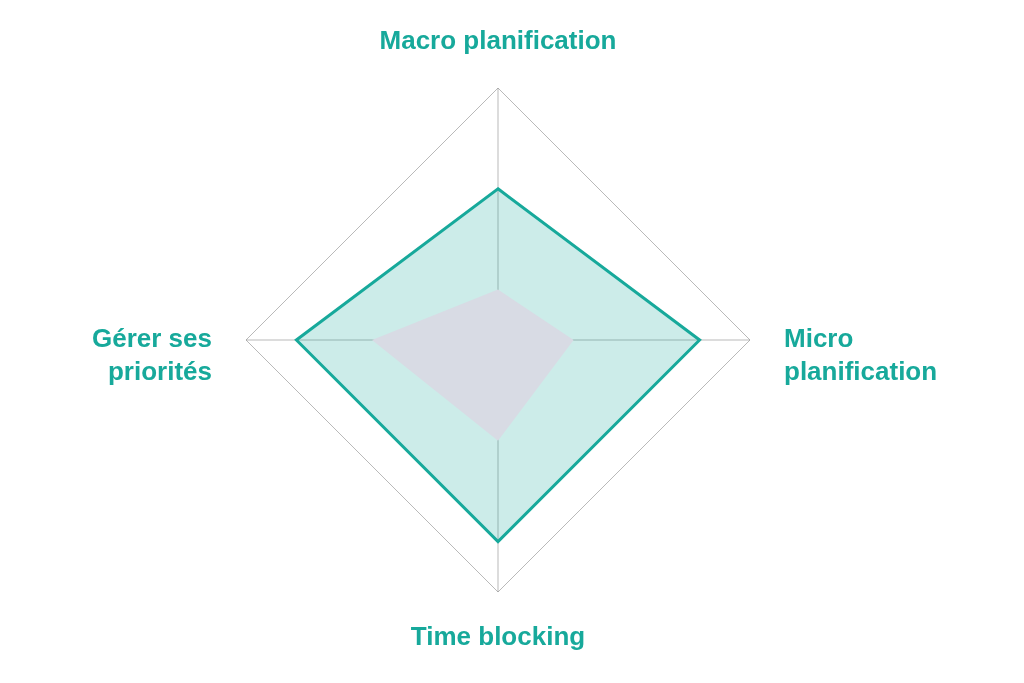  Describe the element at coordinates (498, 635) in the screenshot. I see `spoke-label: Time blocking` at that location.